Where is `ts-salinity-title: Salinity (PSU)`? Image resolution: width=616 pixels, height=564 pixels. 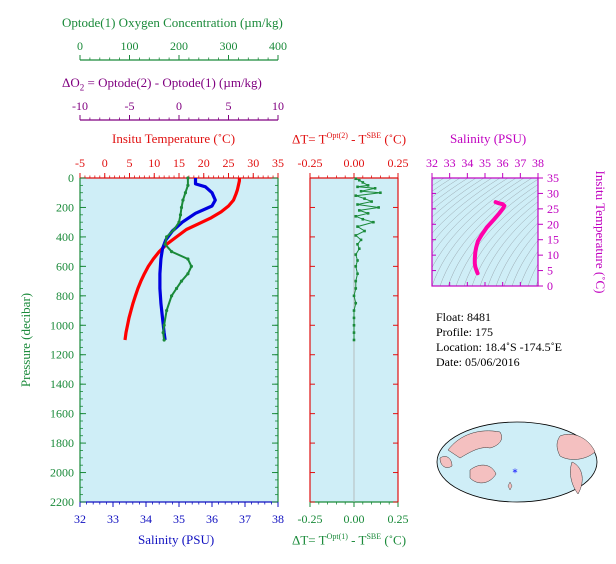 ts-salinity-title: Salinity (PSU) is located at coordinates (488, 138).